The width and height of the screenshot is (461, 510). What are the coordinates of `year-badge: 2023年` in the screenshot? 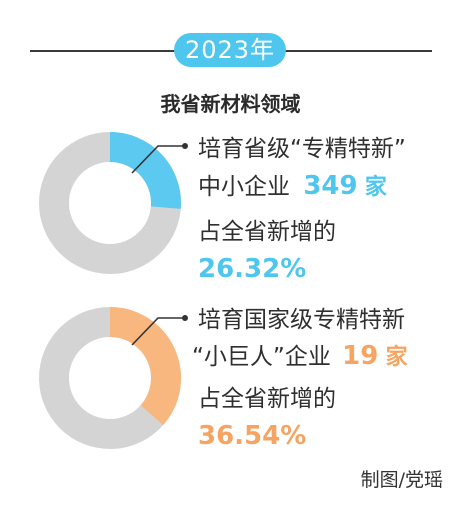 It's located at (230, 50).